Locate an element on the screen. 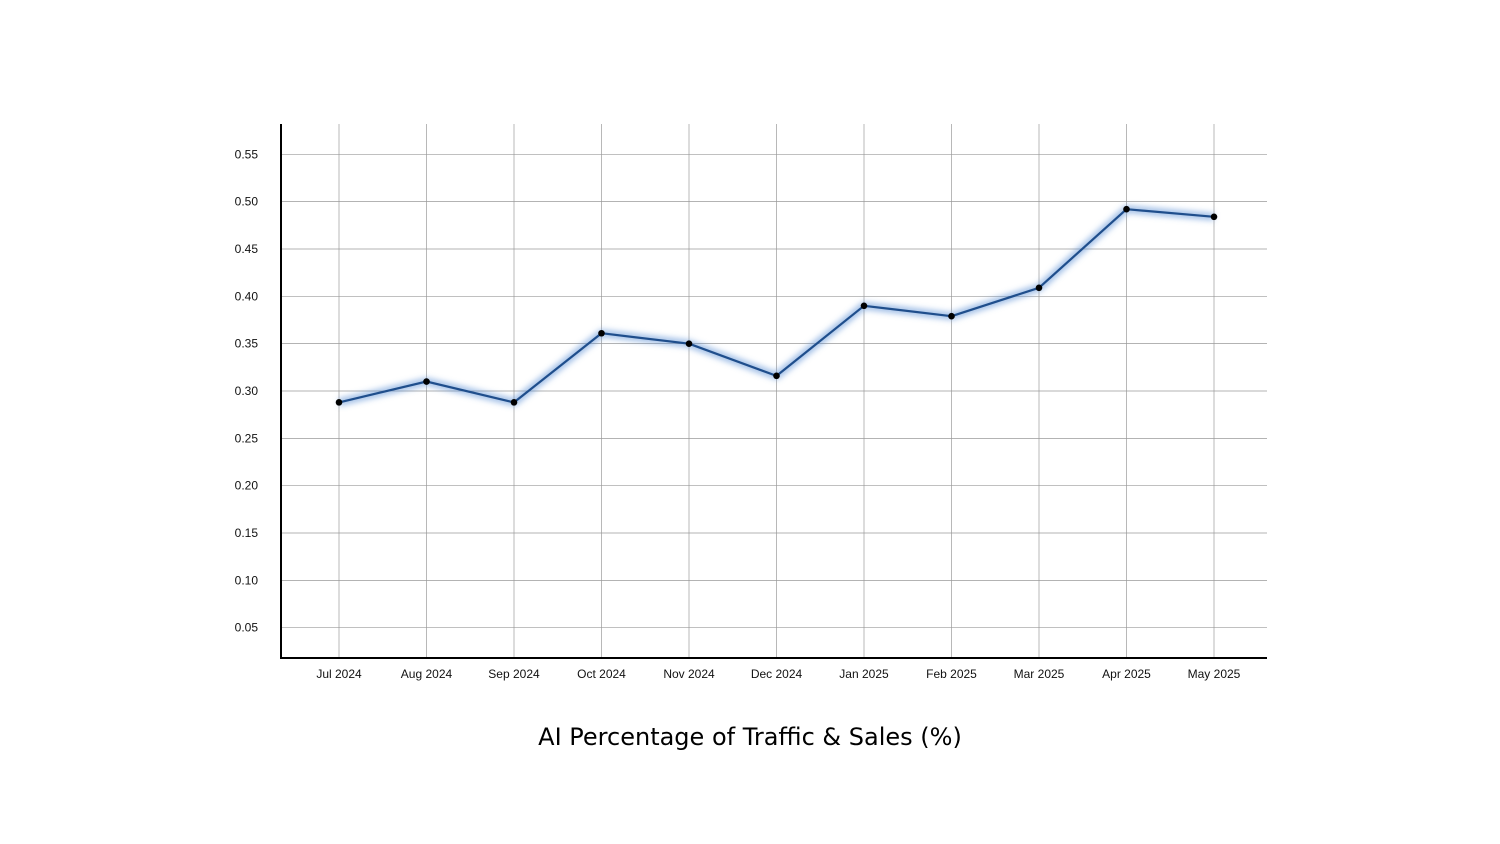 The width and height of the screenshot is (1500, 844). x-tick-label: Nov 2024 is located at coordinates (689, 674).